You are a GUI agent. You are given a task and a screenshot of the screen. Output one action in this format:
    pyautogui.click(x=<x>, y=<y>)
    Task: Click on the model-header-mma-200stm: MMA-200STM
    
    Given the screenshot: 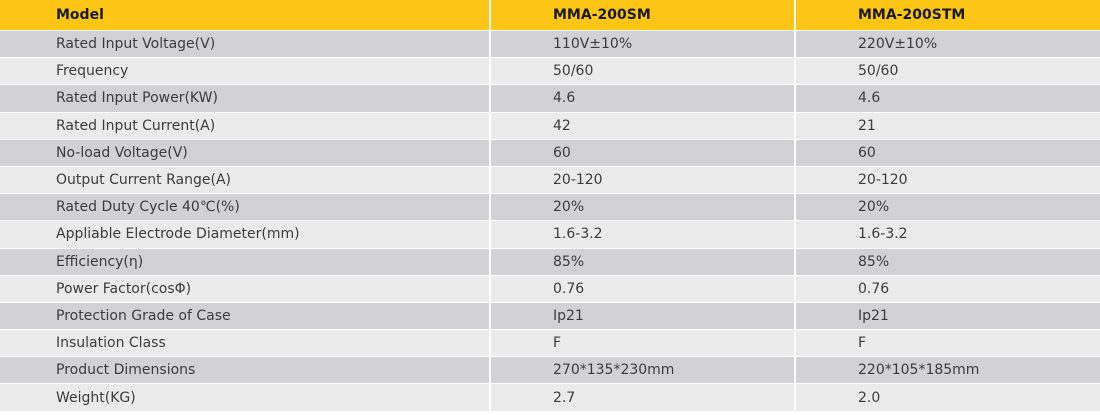 What is the action you would take?
    pyautogui.click(x=948, y=15)
    